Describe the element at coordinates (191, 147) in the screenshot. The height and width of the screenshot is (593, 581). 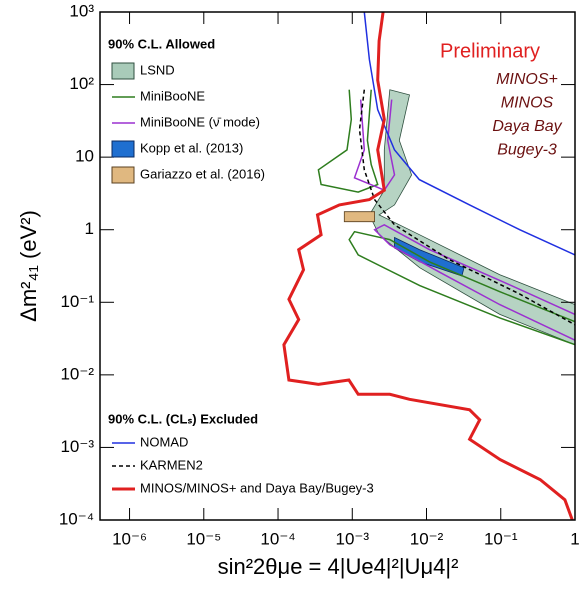
I see `legend-label: Kopp et al. (2013)` at that location.